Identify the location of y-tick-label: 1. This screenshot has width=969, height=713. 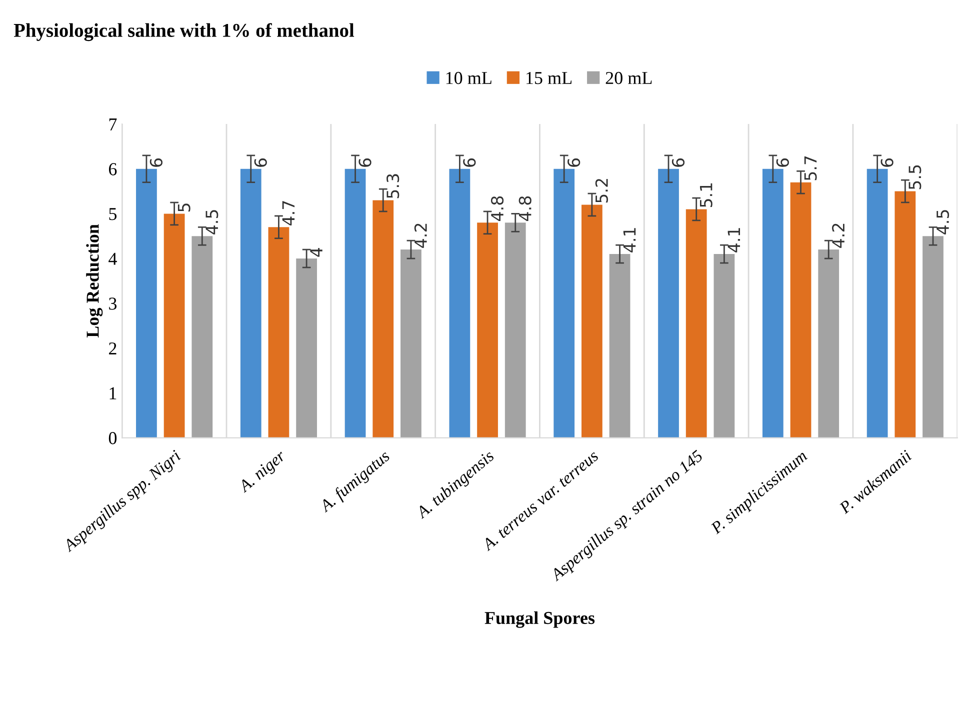
(113, 393).